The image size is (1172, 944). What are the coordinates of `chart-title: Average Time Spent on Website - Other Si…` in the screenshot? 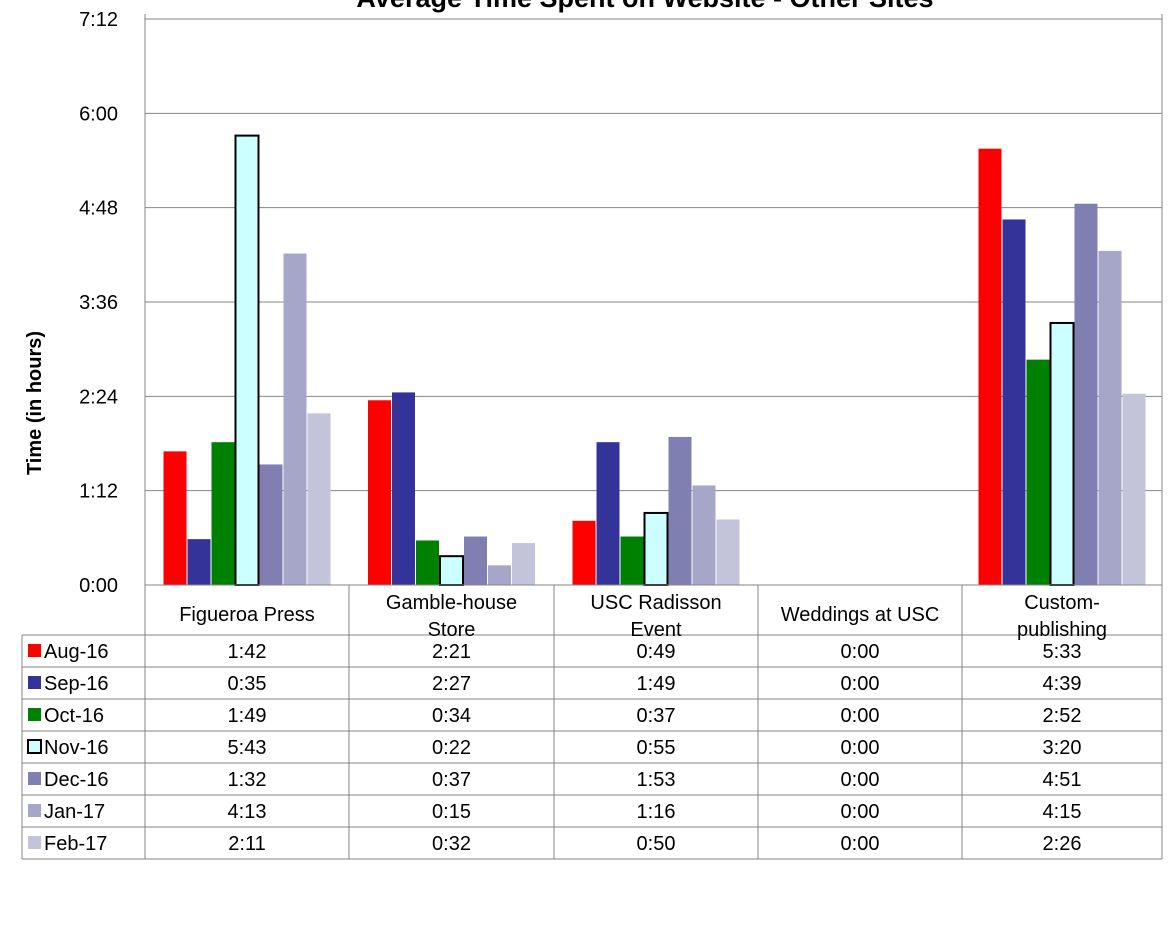 It's located at (644, 6).